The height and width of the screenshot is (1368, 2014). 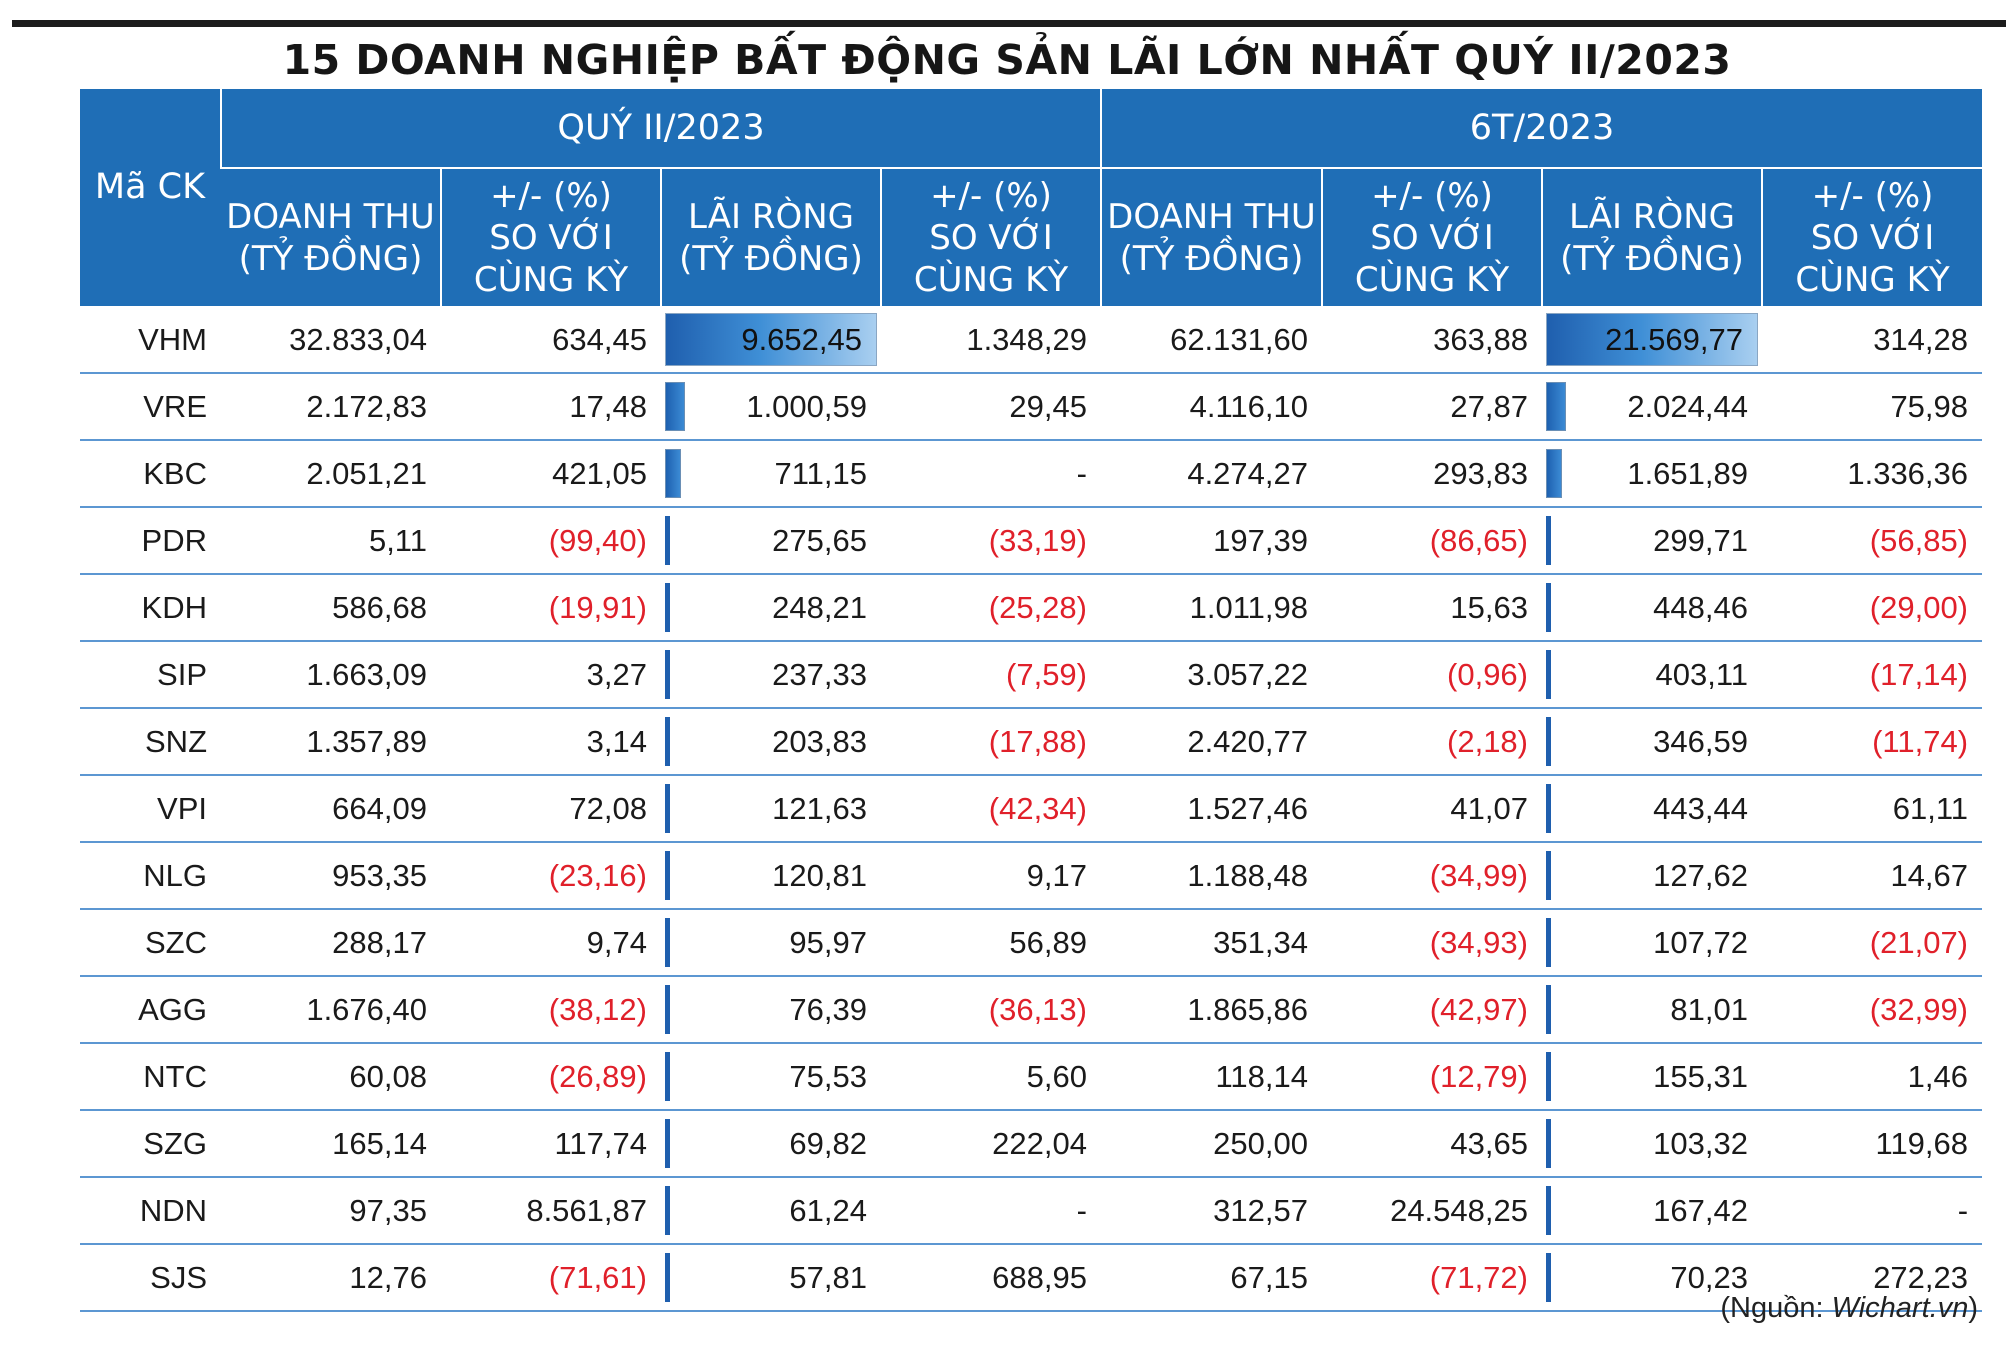 I want to click on col-header-revenue-change-6t: +/- (%) SO VỚI CÙNG KỲ, so click(x=1431, y=238).